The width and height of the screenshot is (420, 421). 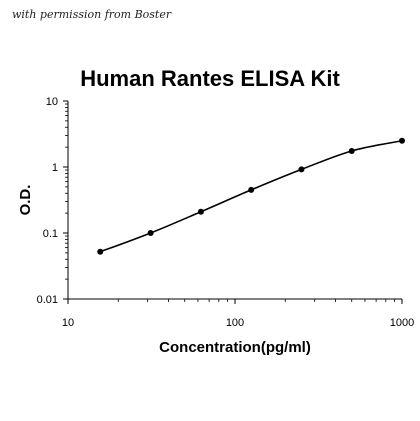 I want to click on x-tick-label: 100, so click(x=235, y=323).